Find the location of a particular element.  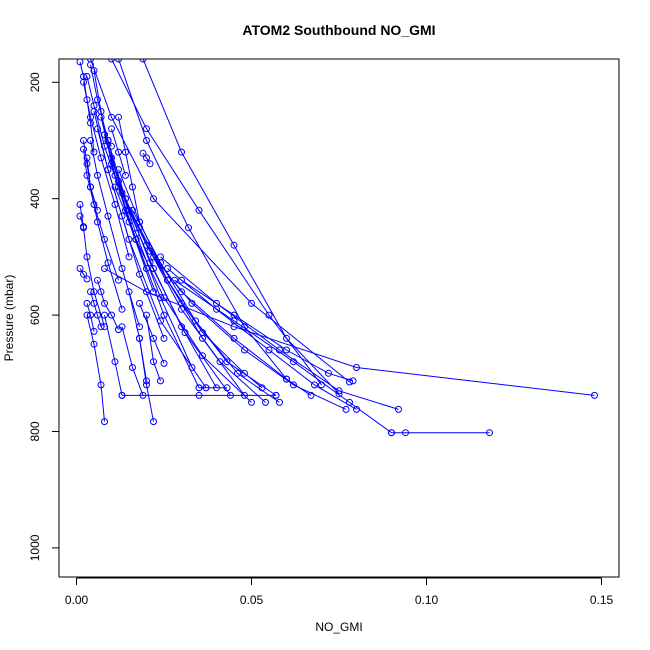

x-tick-label: 0.05 is located at coordinates (252, 600).